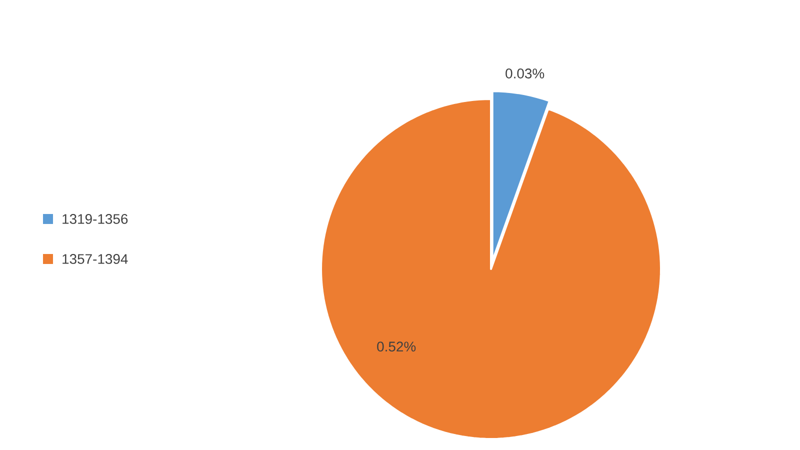 The width and height of the screenshot is (800, 450). Describe the element at coordinates (396, 347) in the screenshot. I see `data-label: 0.52%` at that location.